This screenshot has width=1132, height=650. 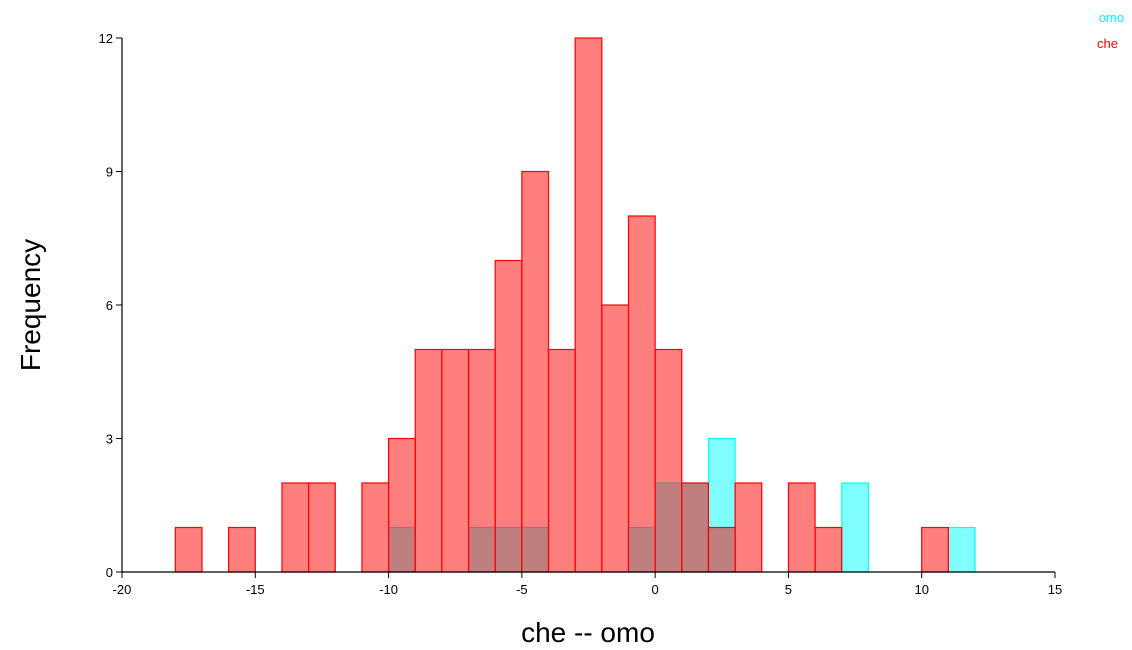 I want to click on y-tick-label: 3, so click(x=109, y=439).